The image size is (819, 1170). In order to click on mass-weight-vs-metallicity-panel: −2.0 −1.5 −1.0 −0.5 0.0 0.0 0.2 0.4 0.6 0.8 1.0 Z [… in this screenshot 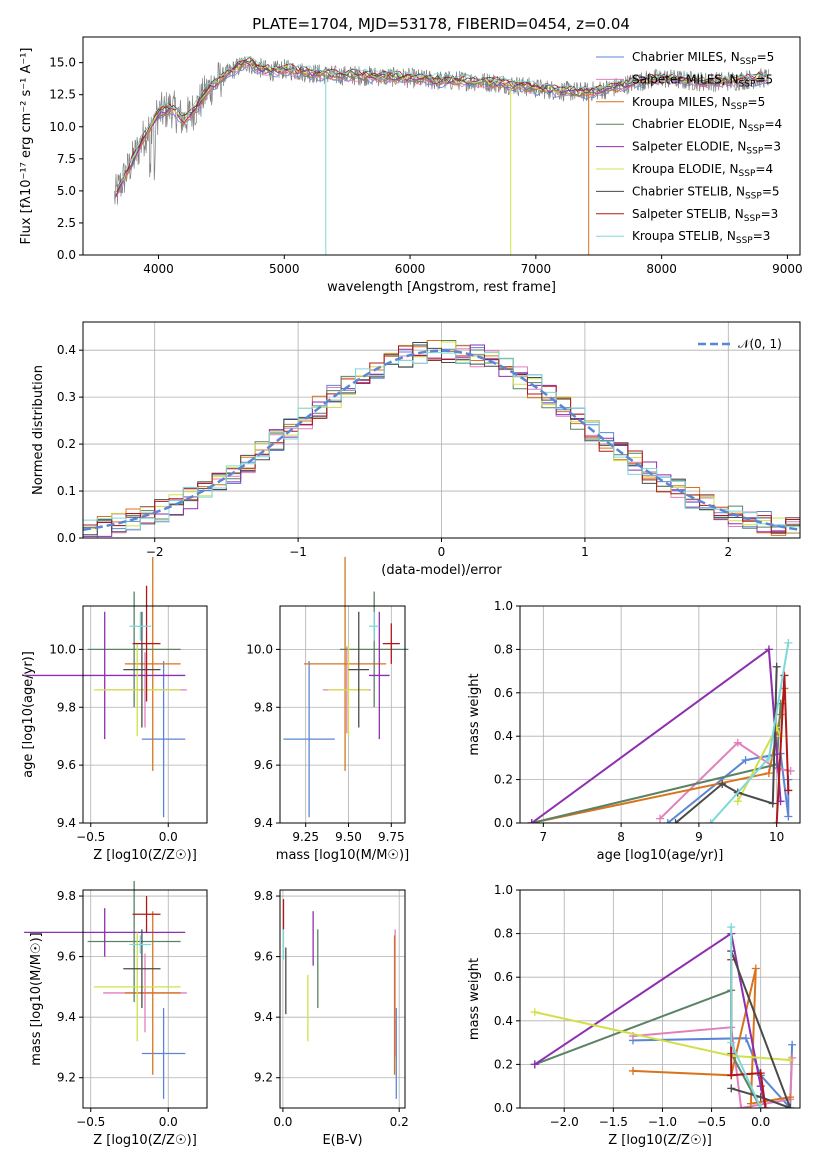, I will do `click(634, 1015)`.